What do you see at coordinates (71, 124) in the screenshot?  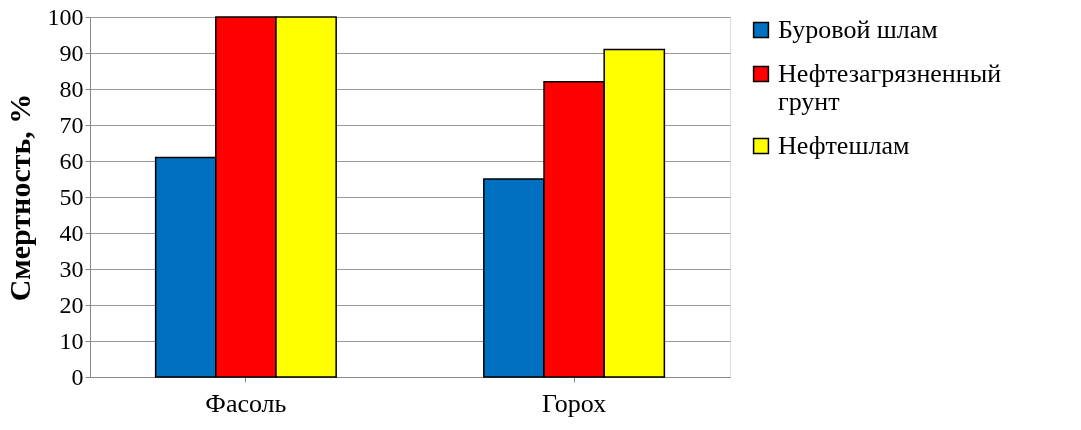 I see `y-tick-label: 70` at bounding box center [71, 124].